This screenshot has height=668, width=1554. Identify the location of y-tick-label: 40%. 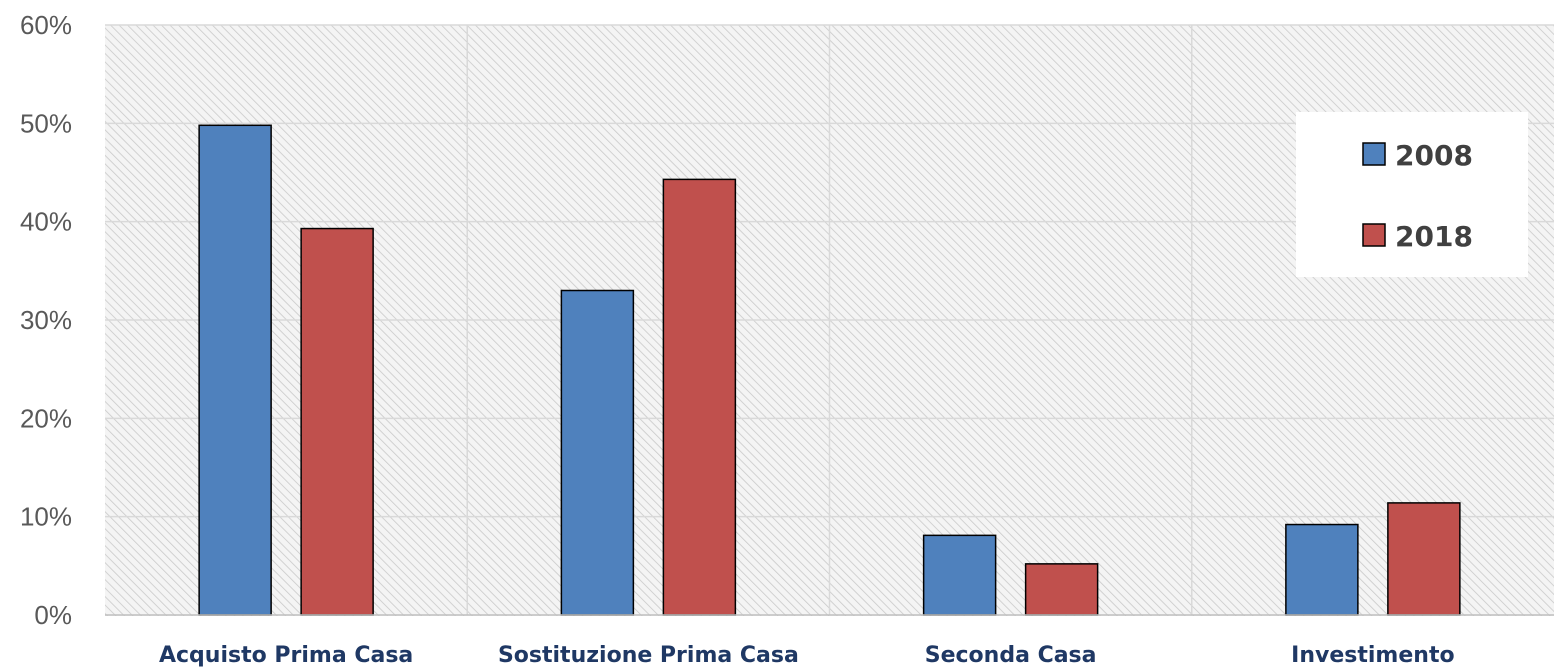
(46, 222).